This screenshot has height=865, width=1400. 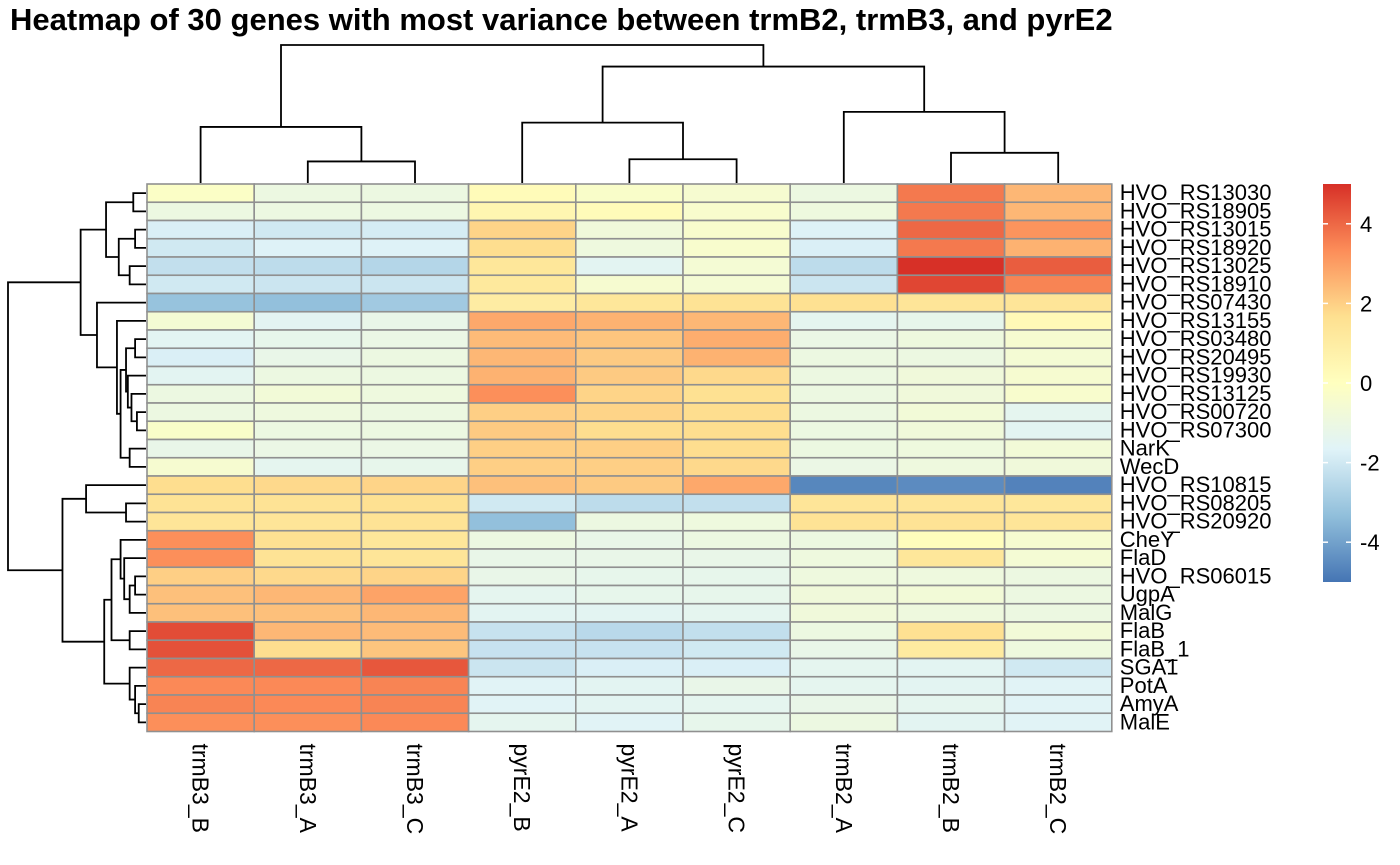 I want to click on row-label: MalE, so click(x=1145, y=721).